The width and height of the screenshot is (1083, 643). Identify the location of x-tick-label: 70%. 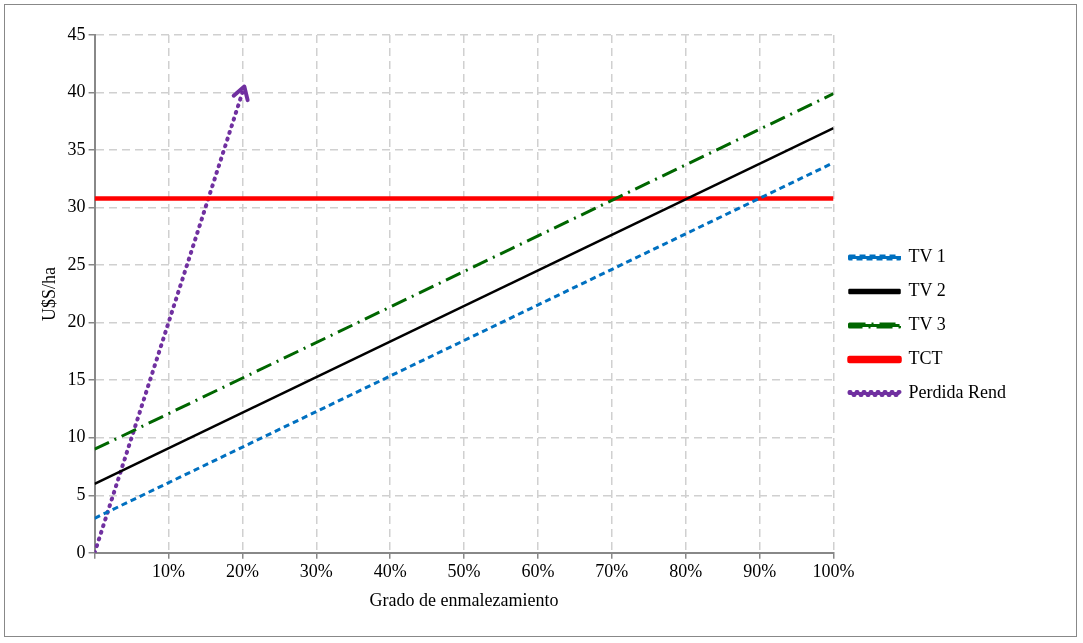
(612, 571).